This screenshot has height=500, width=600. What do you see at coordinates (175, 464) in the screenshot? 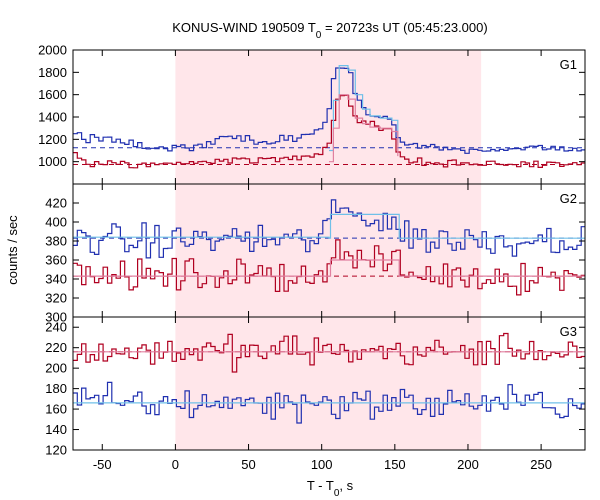
I see `x-tick-label: 0` at bounding box center [175, 464].